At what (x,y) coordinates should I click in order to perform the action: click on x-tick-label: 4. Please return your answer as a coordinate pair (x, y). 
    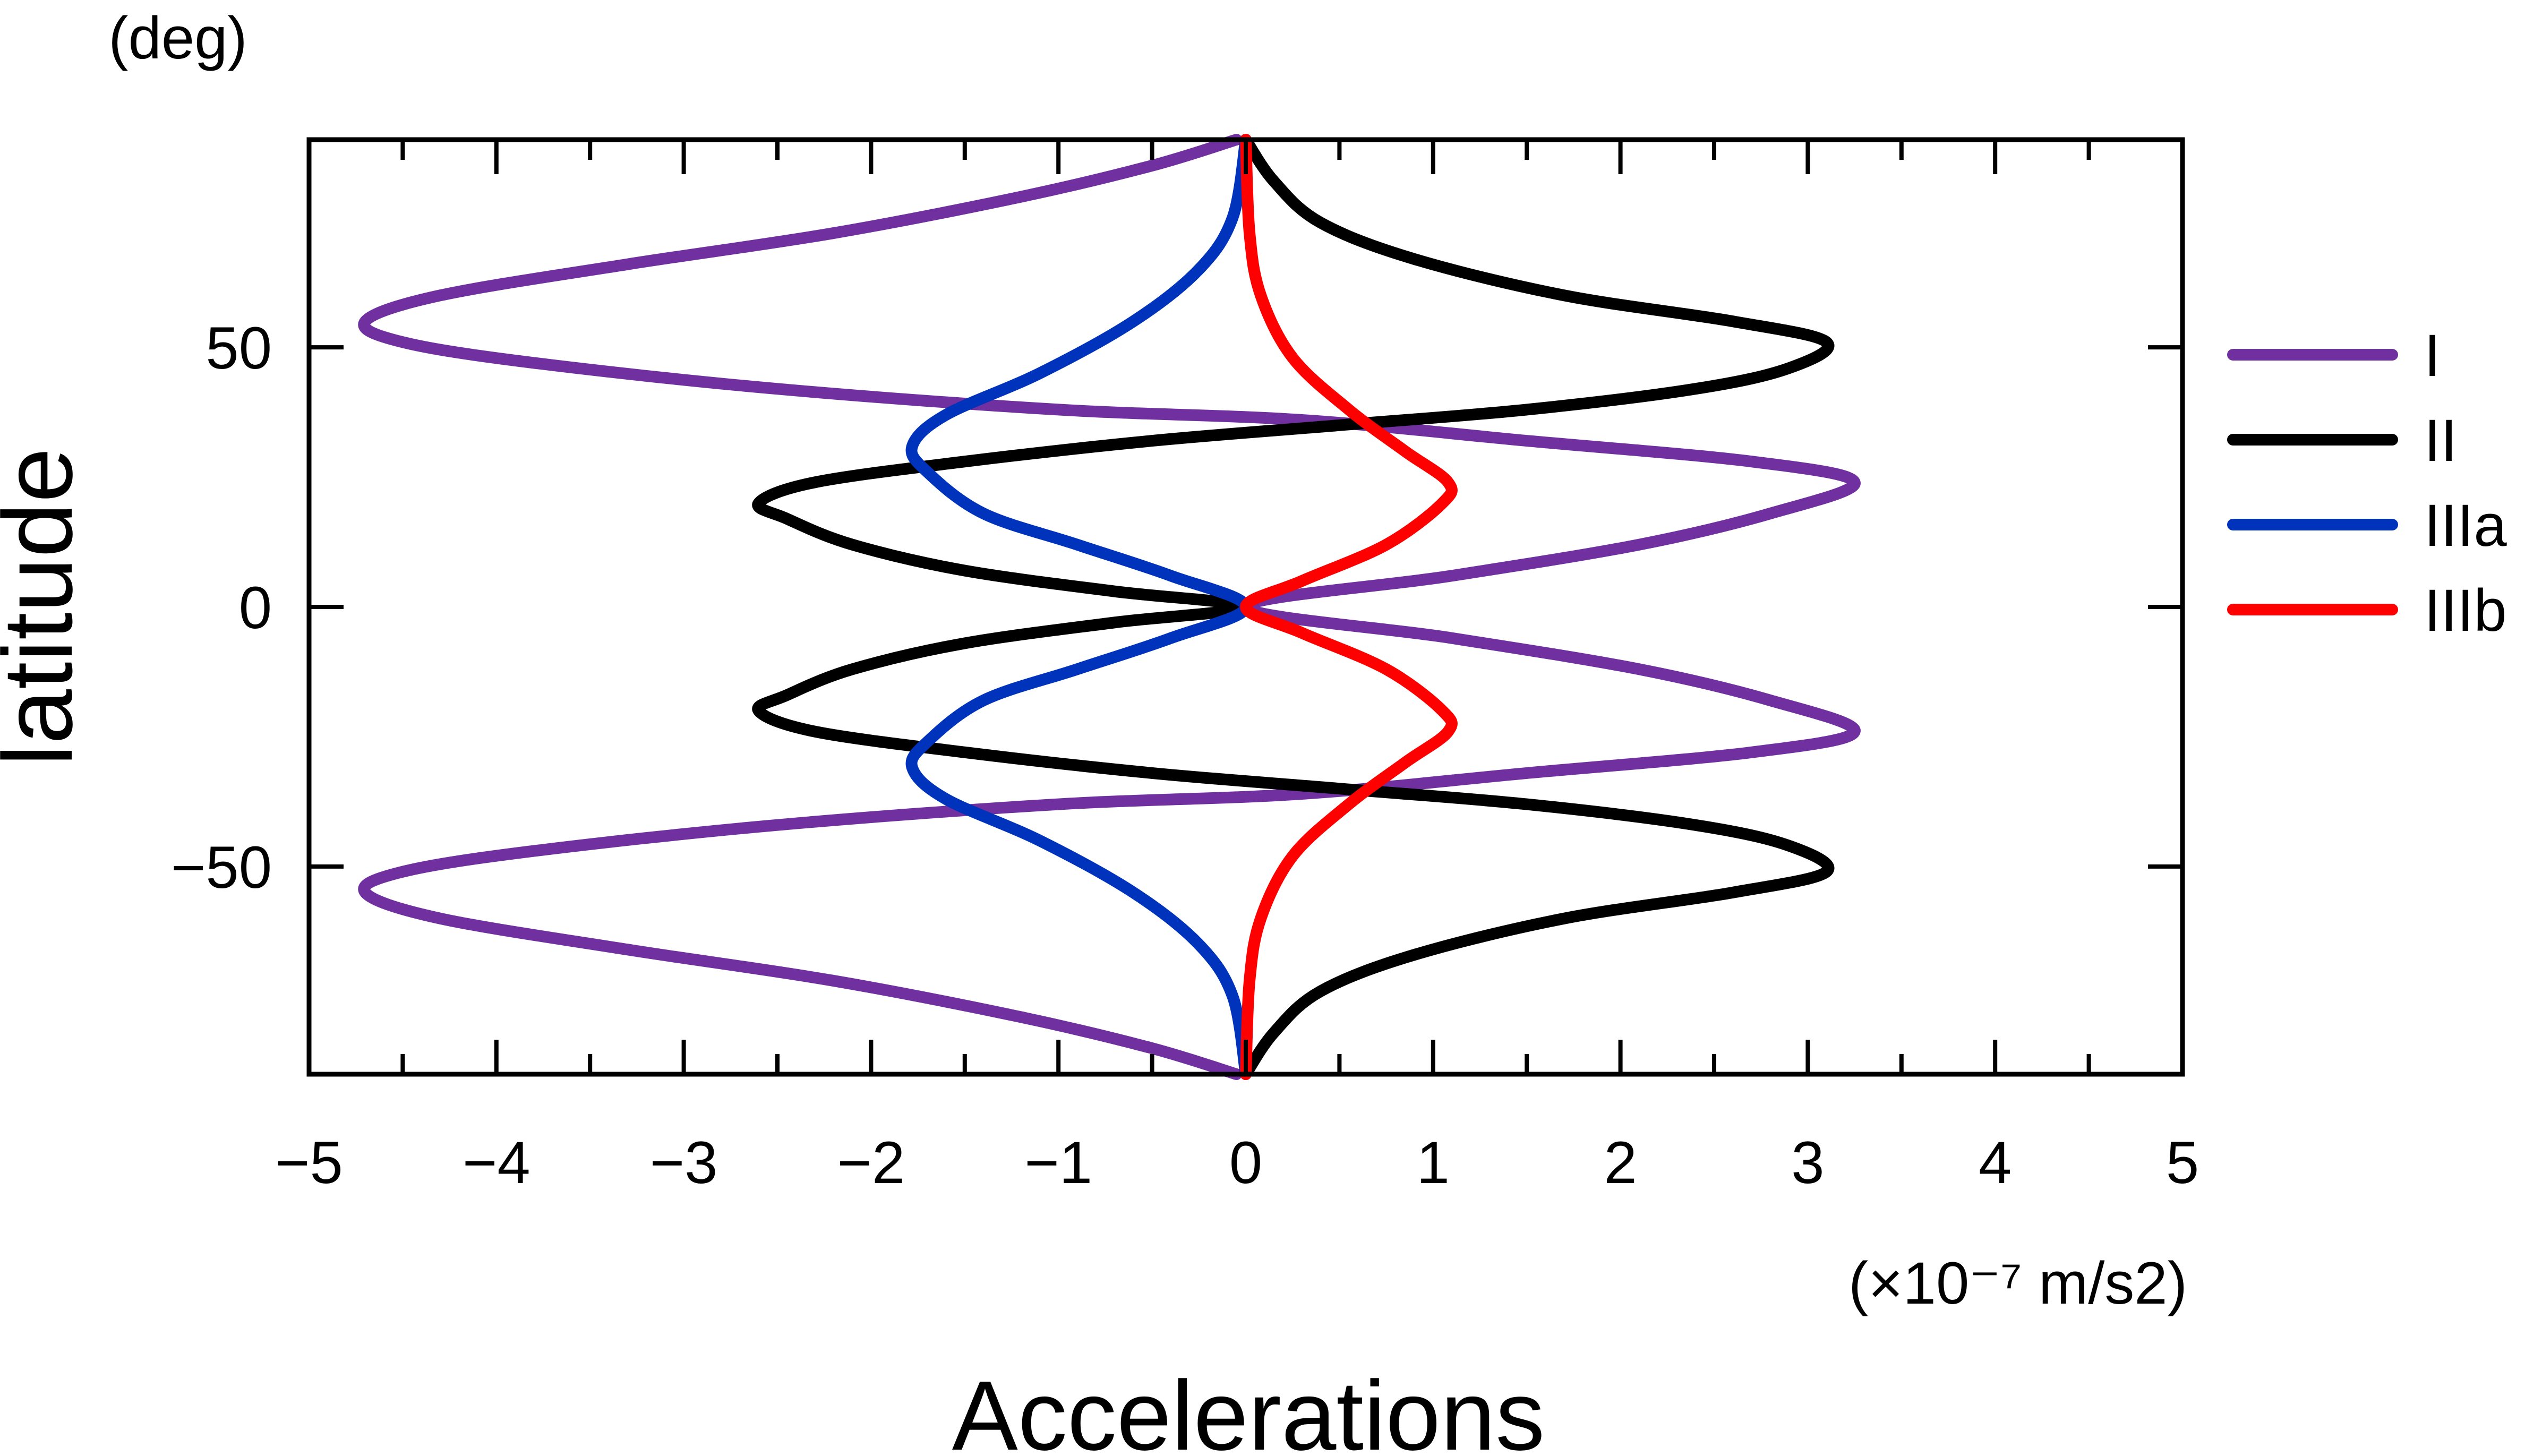
    Looking at the image, I should click on (1995, 1163).